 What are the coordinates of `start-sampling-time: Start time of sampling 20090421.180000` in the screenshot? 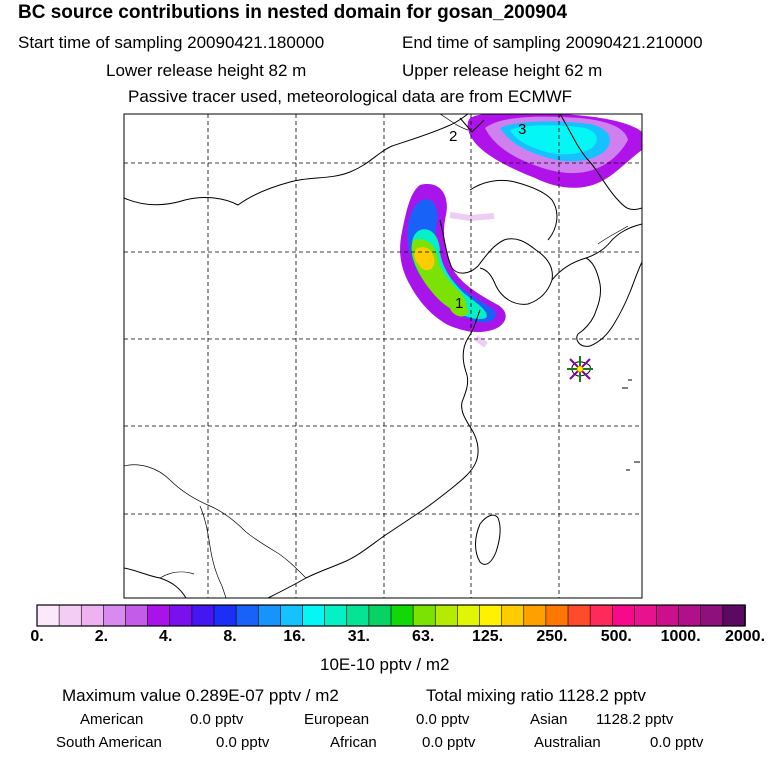 It's located at (171, 42).